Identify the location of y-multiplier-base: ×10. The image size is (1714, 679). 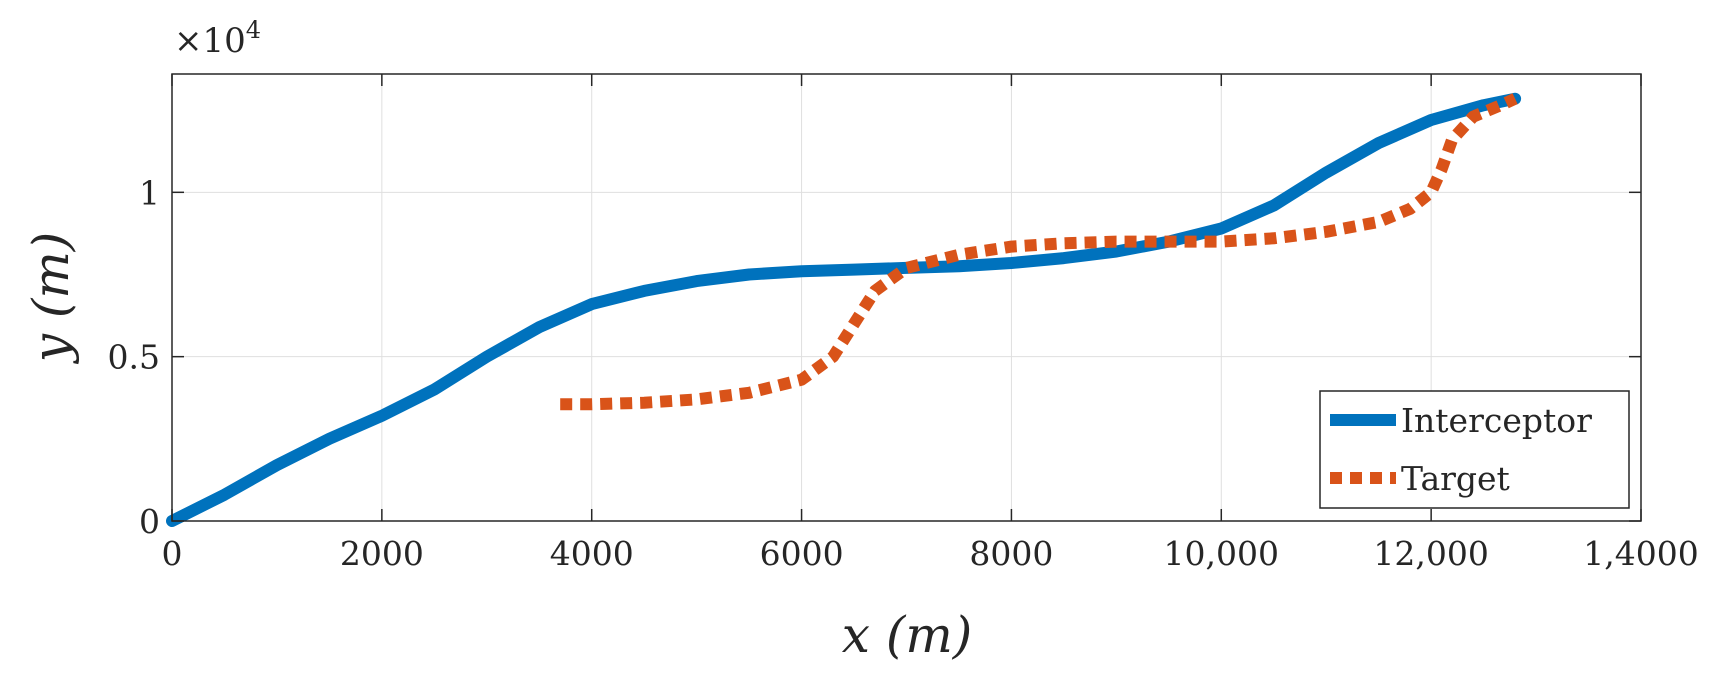
(210, 41).